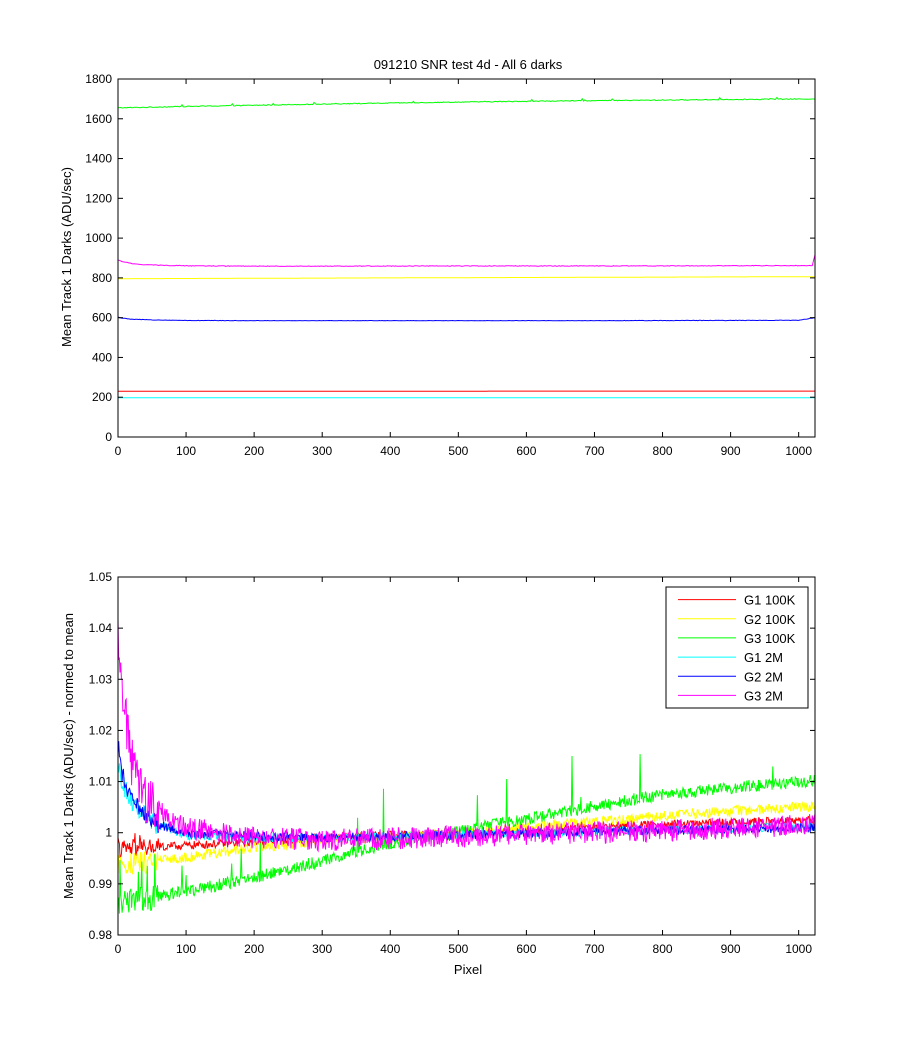 The image size is (900, 1050). Describe the element at coordinates (101, 577) in the screenshot. I see `bottom-y-tick-label: 1.05` at that location.